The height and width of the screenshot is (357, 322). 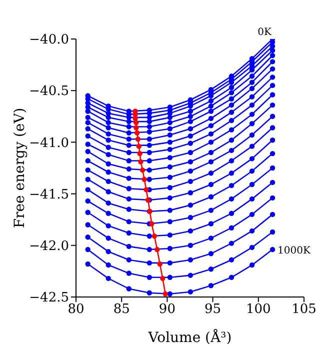 What do you see at coordinates (49, 92) in the screenshot?
I see `y-tick-label: −40.5` at bounding box center [49, 92].